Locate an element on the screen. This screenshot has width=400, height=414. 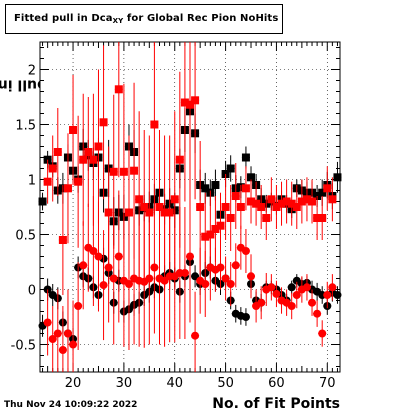
y-tick-label: -0.5 is located at coordinates (23, 346).